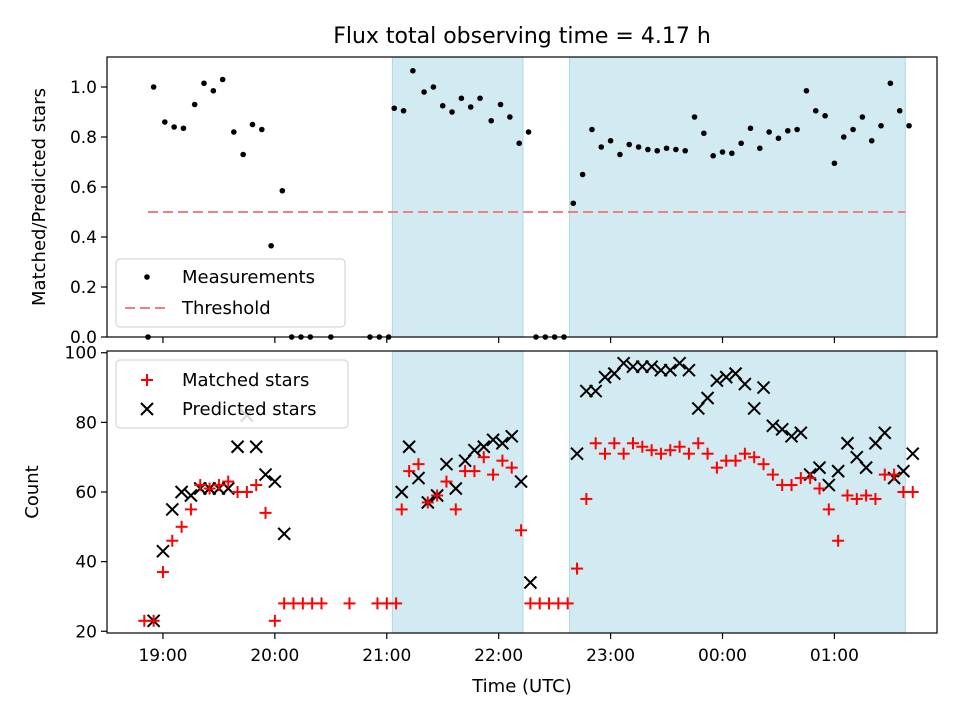 This screenshot has width=960, height=720. What do you see at coordinates (232, 394) in the screenshot?
I see `bottom-legend-box` at bounding box center [232, 394].